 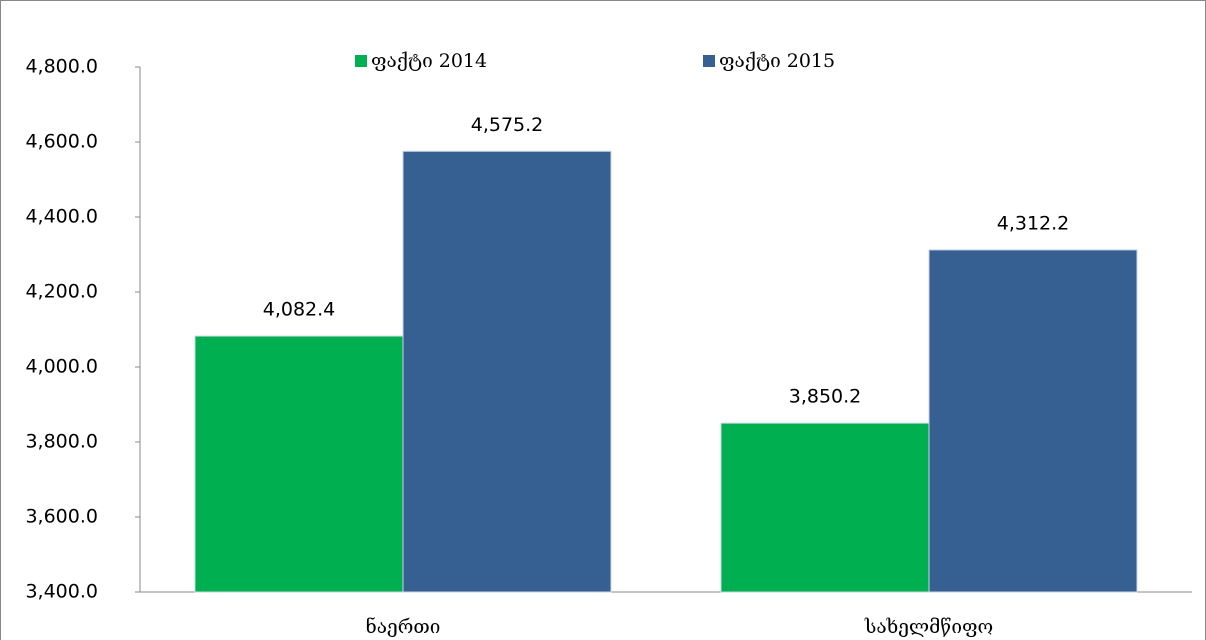 What do you see at coordinates (61, 592) in the screenshot?
I see `y-tick-label: 3,400.0` at bounding box center [61, 592].